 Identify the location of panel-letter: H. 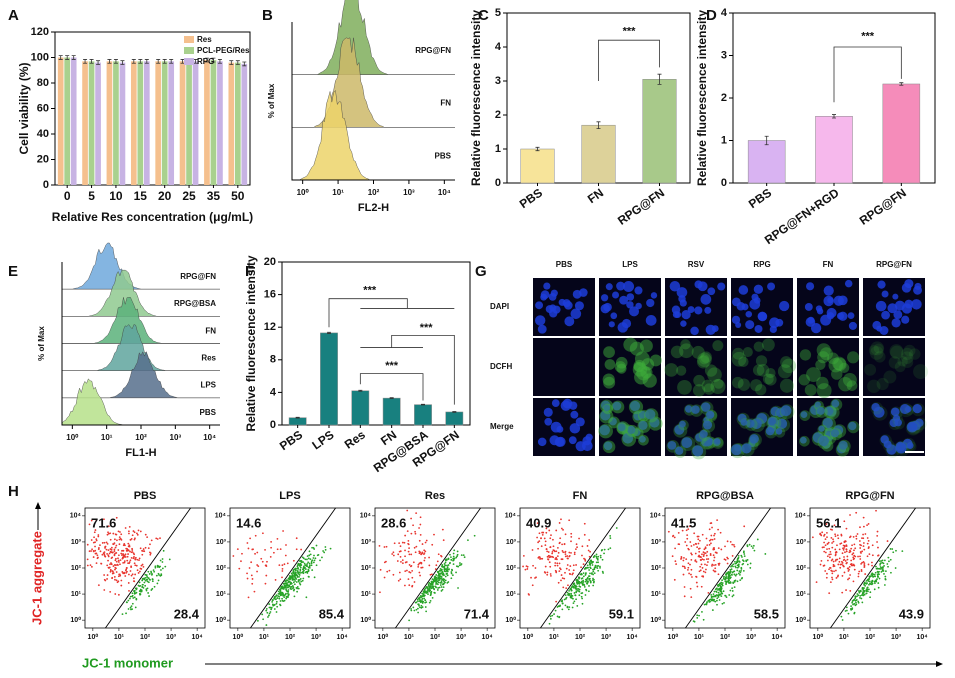
(13, 491).